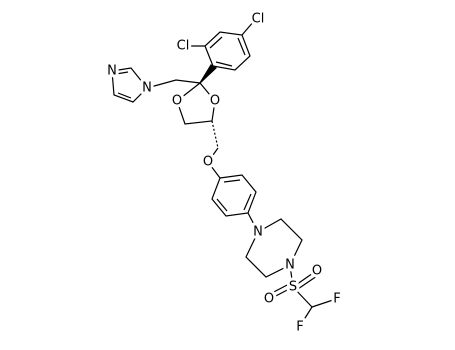  What do you see at coordinates (215, 134) in the screenshot?
I see `hash-bond` at bounding box center [215, 134].